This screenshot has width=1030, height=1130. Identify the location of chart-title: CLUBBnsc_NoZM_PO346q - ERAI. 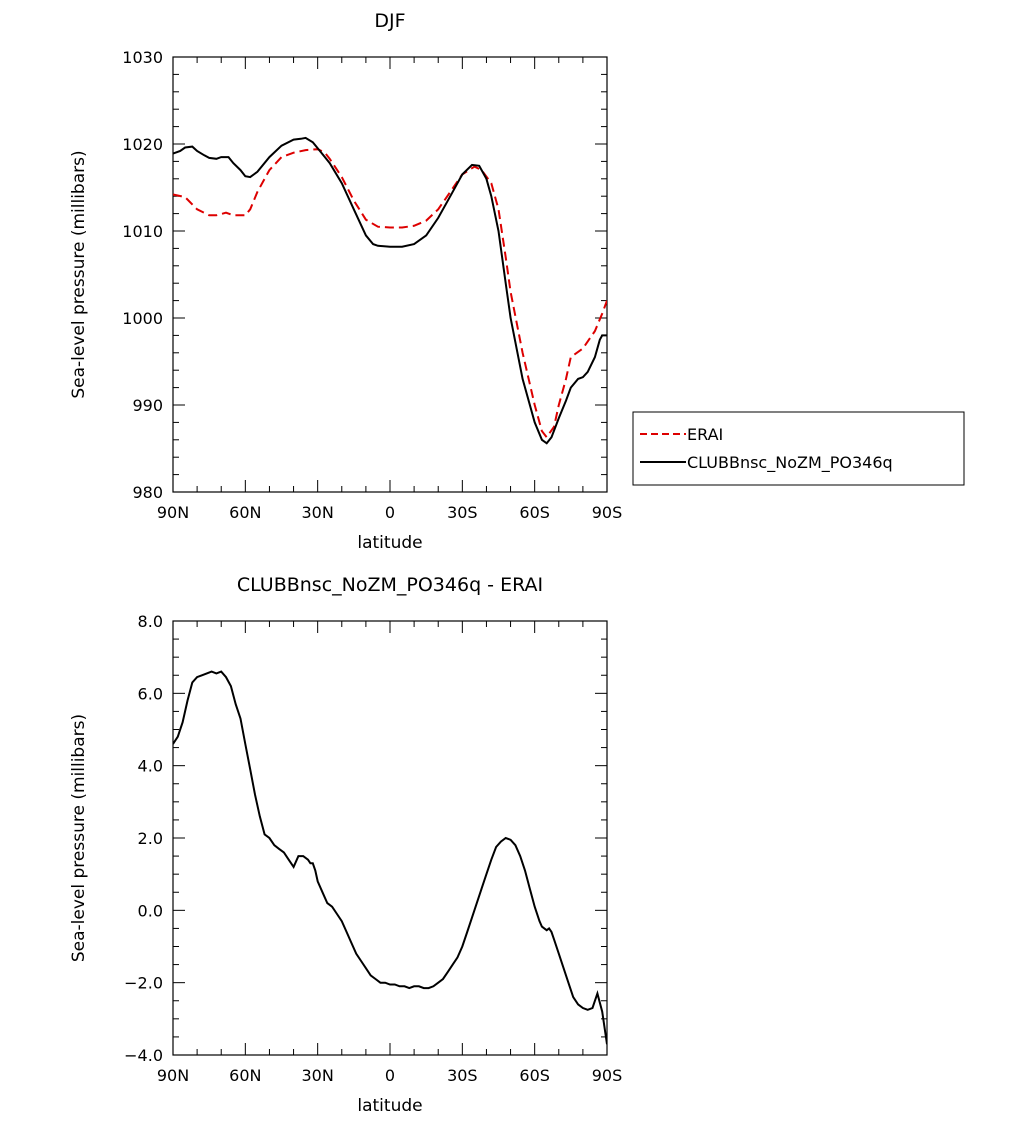
(390, 585).